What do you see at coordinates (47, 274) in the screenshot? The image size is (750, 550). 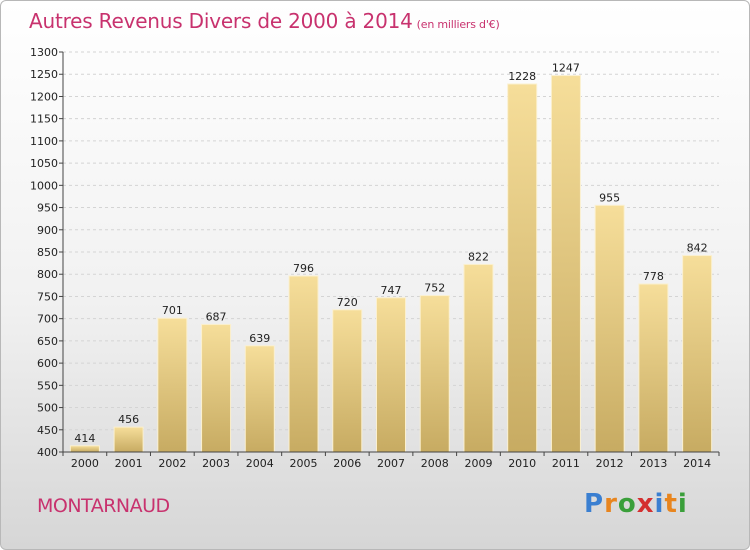 I see `y-tick-label: 800` at bounding box center [47, 274].